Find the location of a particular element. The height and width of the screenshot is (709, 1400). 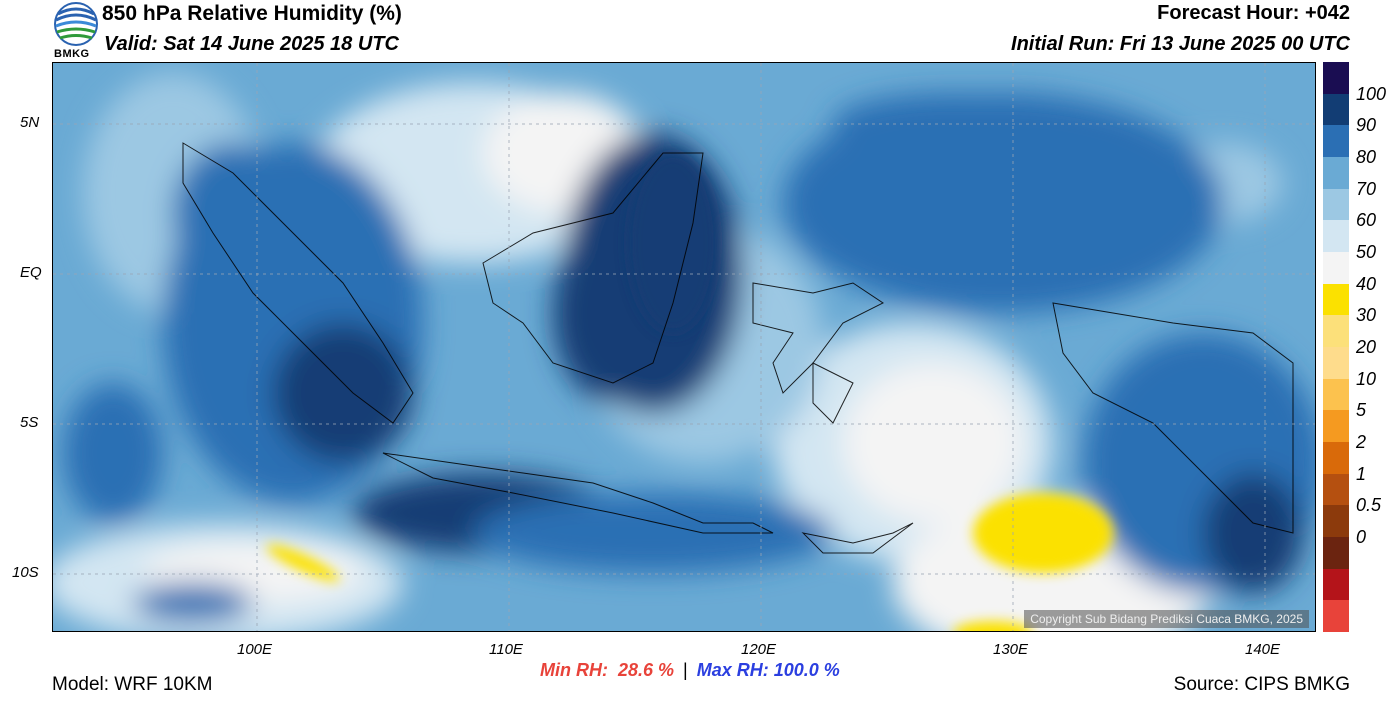

bmkg-logo: BMKG is located at coordinates (76, 31).